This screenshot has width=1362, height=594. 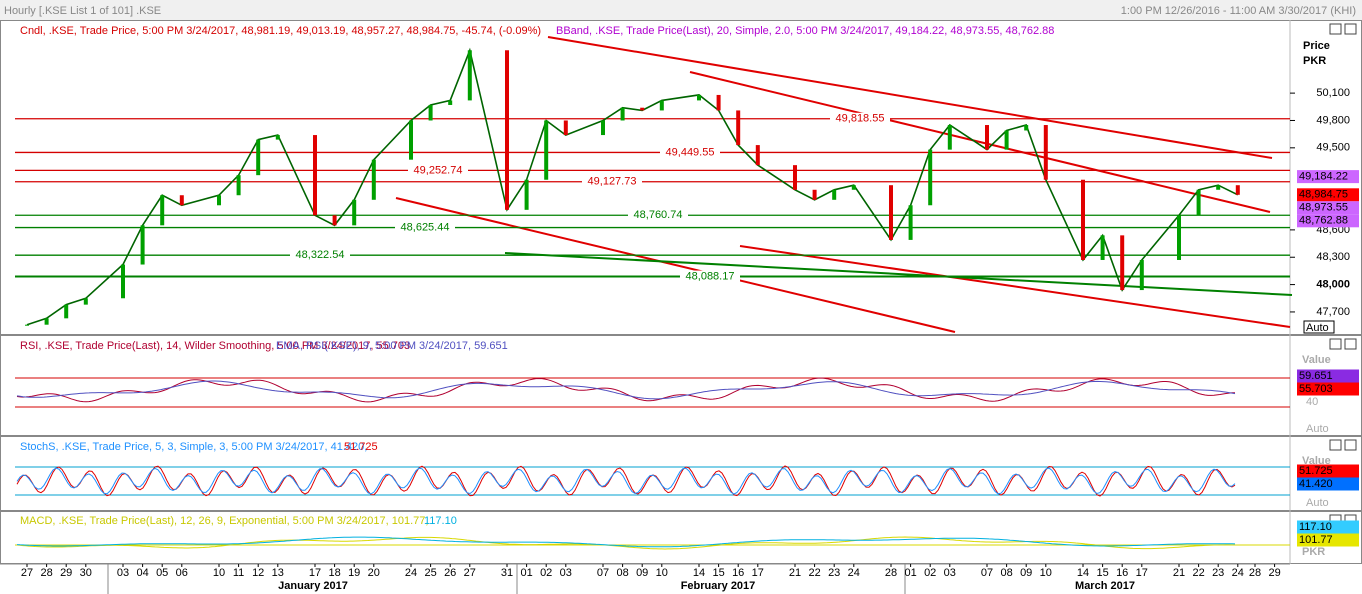 I want to click on month-separators, so click(x=506, y=579).